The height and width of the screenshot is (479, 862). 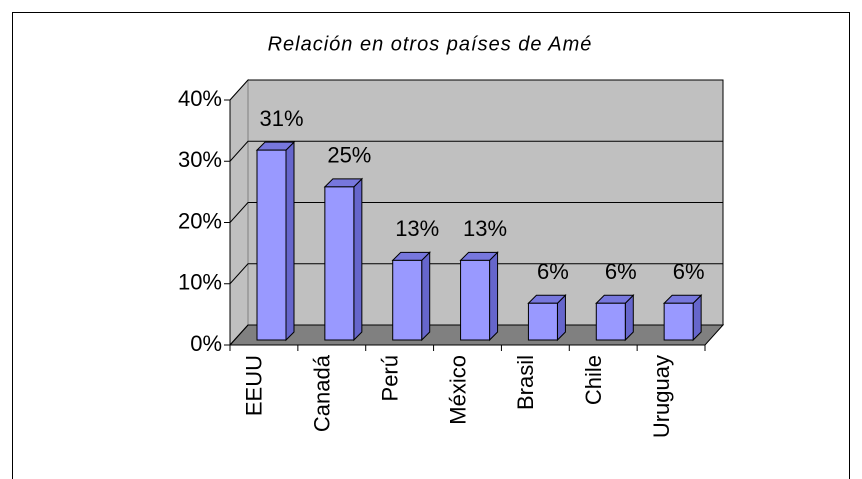 I want to click on chart-title: Relación en otros países de Amé, so click(x=430, y=44).